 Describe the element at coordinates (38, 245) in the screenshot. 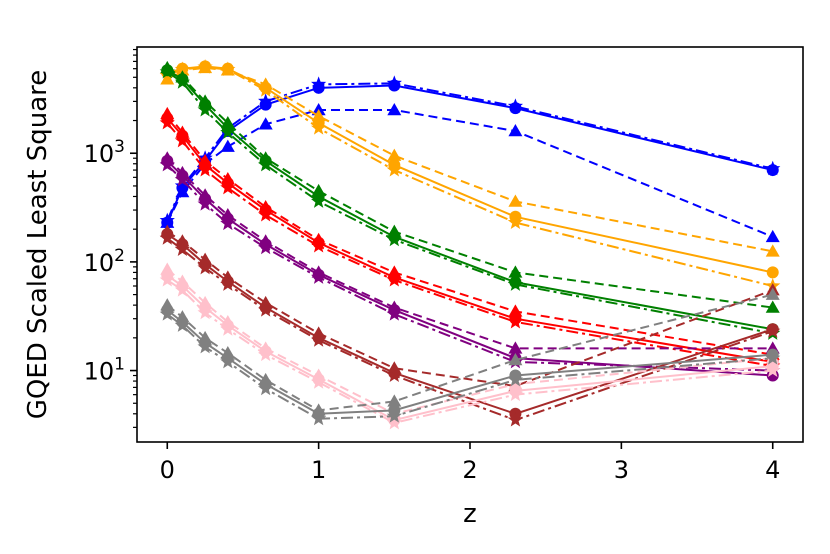

I see `y-axis-label: GQED Scaled Least Square` at that location.